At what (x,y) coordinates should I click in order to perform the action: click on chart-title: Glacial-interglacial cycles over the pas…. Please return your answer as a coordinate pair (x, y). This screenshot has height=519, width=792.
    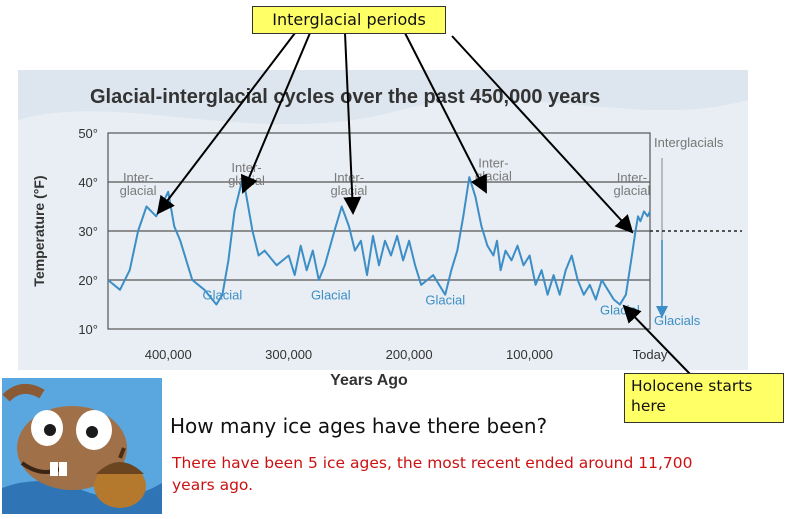
    Looking at the image, I should click on (345, 97).